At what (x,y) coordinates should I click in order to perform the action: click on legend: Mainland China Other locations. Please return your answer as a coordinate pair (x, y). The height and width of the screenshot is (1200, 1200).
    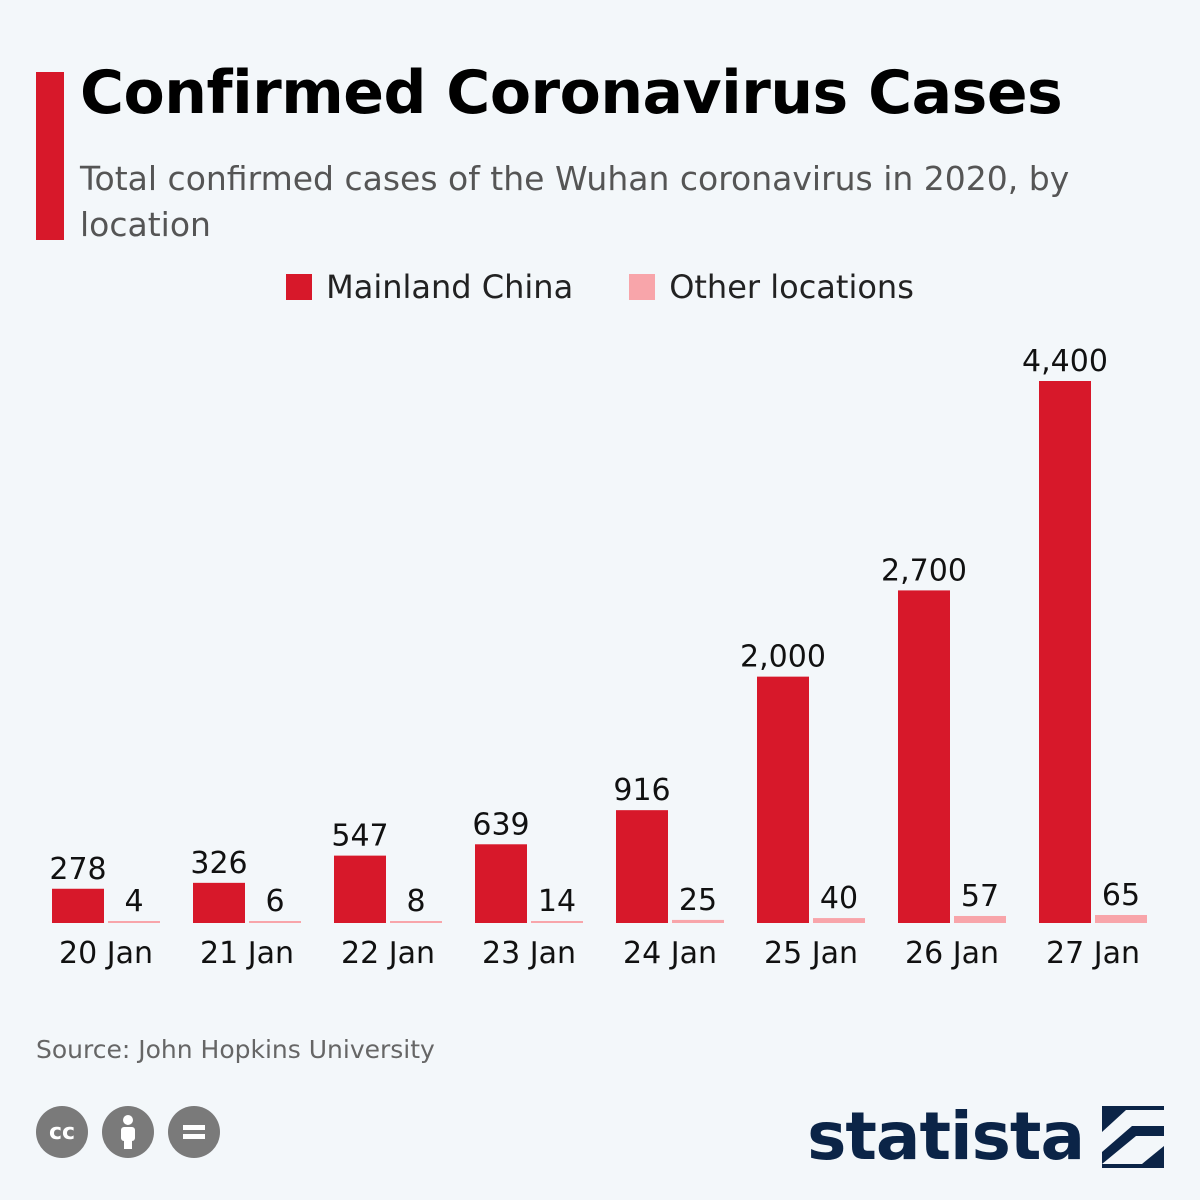
    Looking at the image, I should click on (600, 287).